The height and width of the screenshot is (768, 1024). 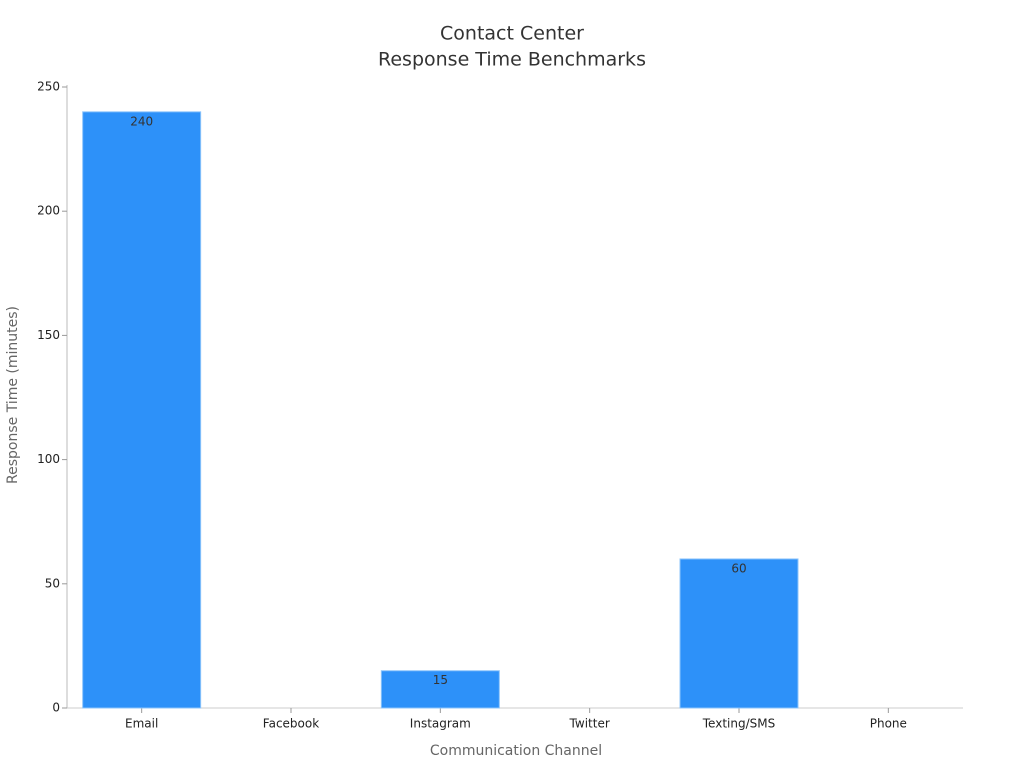 What do you see at coordinates (48, 87) in the screenshot?
I see `y-tick-label: 250` at bounding box center [48, 87].